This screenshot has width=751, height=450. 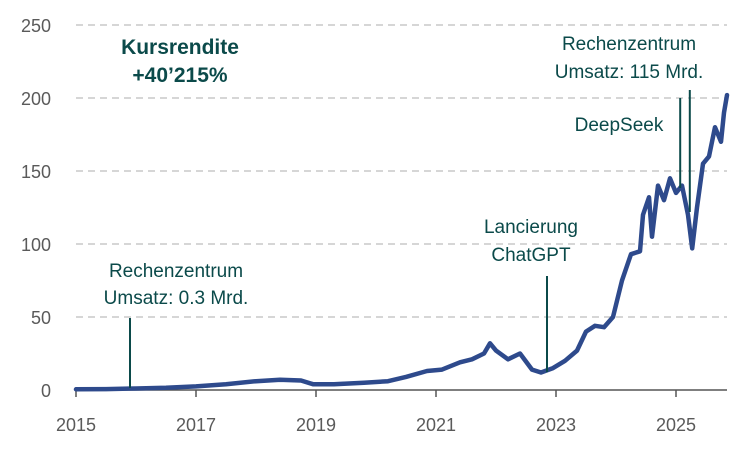 What do you see at coordinates (36, 172) in the screenshot?
I see `y-tick-label: 150` at bounding box center [36, 172].